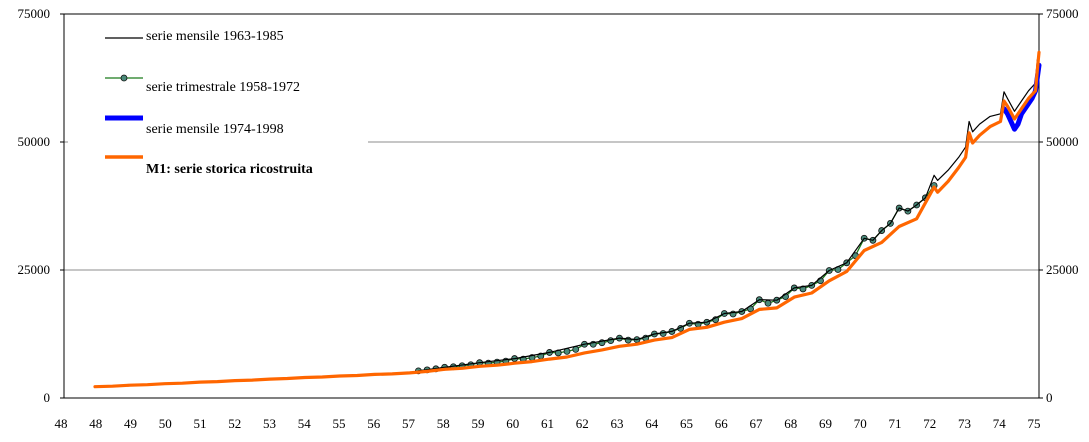 The height and width of the screenshot is (442, 1089). Describe the element at coordinates (1062, 13) in the screenshot. I see `y-right-tick-label: 75000` at that location.